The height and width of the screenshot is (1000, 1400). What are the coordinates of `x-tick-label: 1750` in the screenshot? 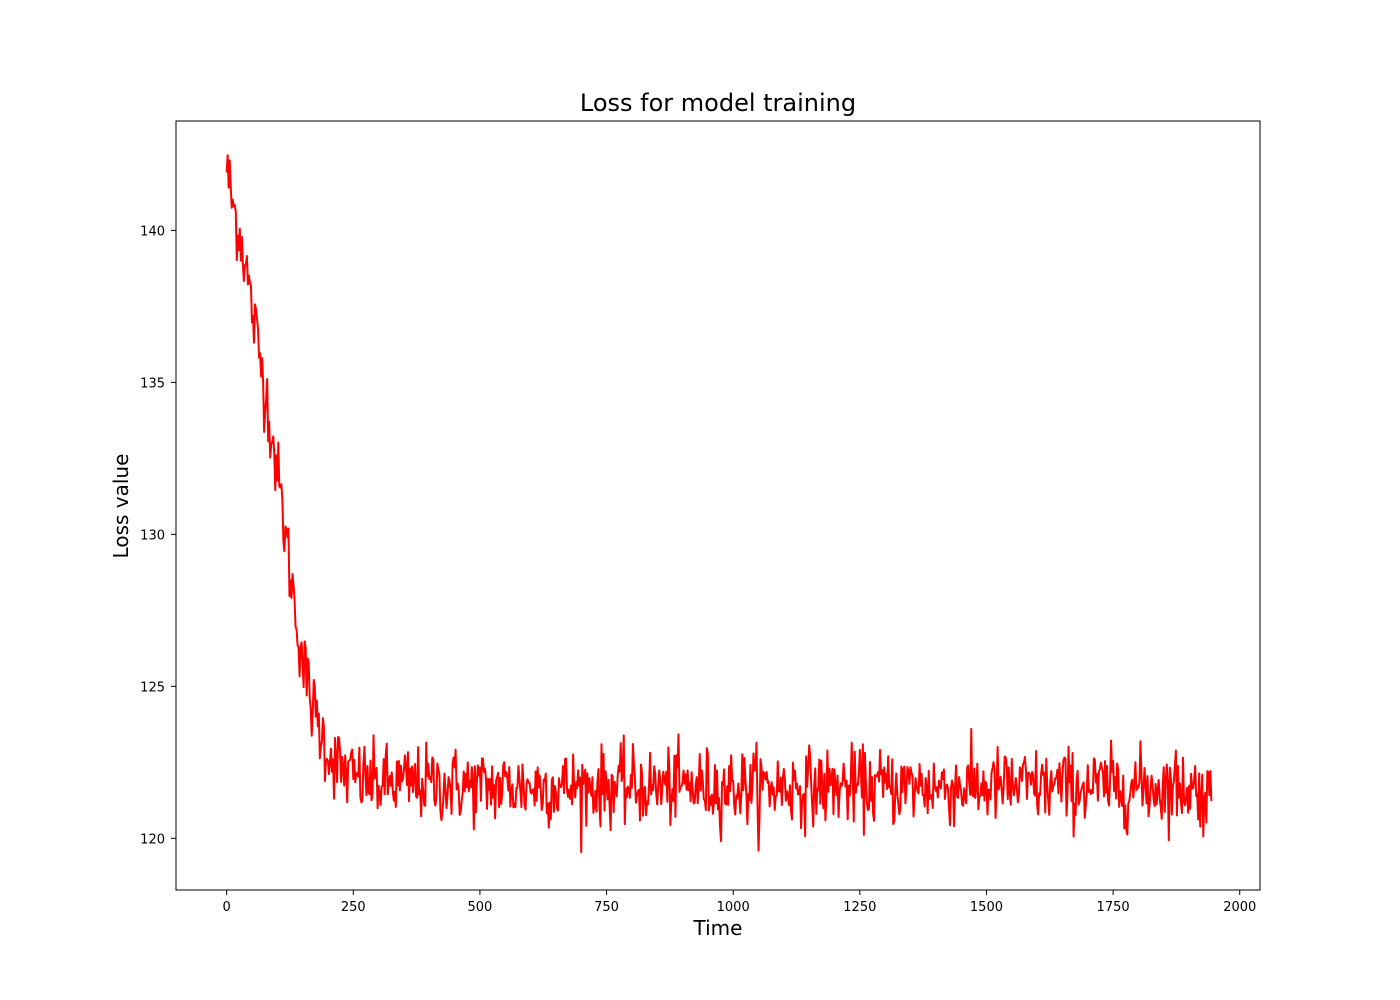 It's located at (1113, 907).